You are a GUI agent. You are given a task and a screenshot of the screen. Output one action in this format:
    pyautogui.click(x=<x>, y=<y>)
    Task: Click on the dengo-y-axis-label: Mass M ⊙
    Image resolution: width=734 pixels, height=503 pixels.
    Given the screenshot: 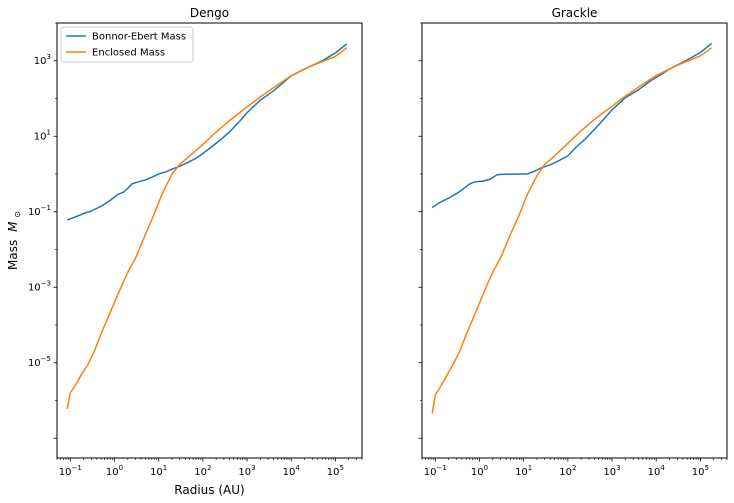 What is the action you would take?
    pyautogui.click(x=14, y=240)
    